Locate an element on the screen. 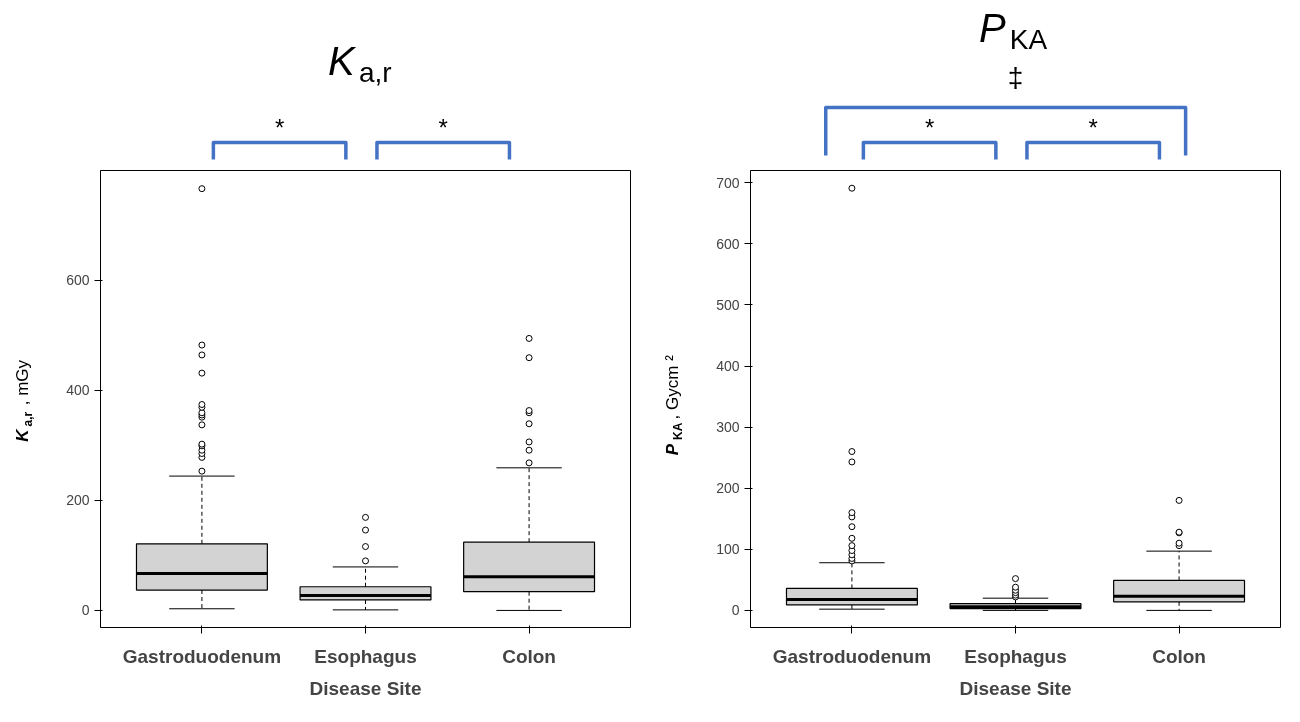  text: PKA is located at coordinates (674, 439).